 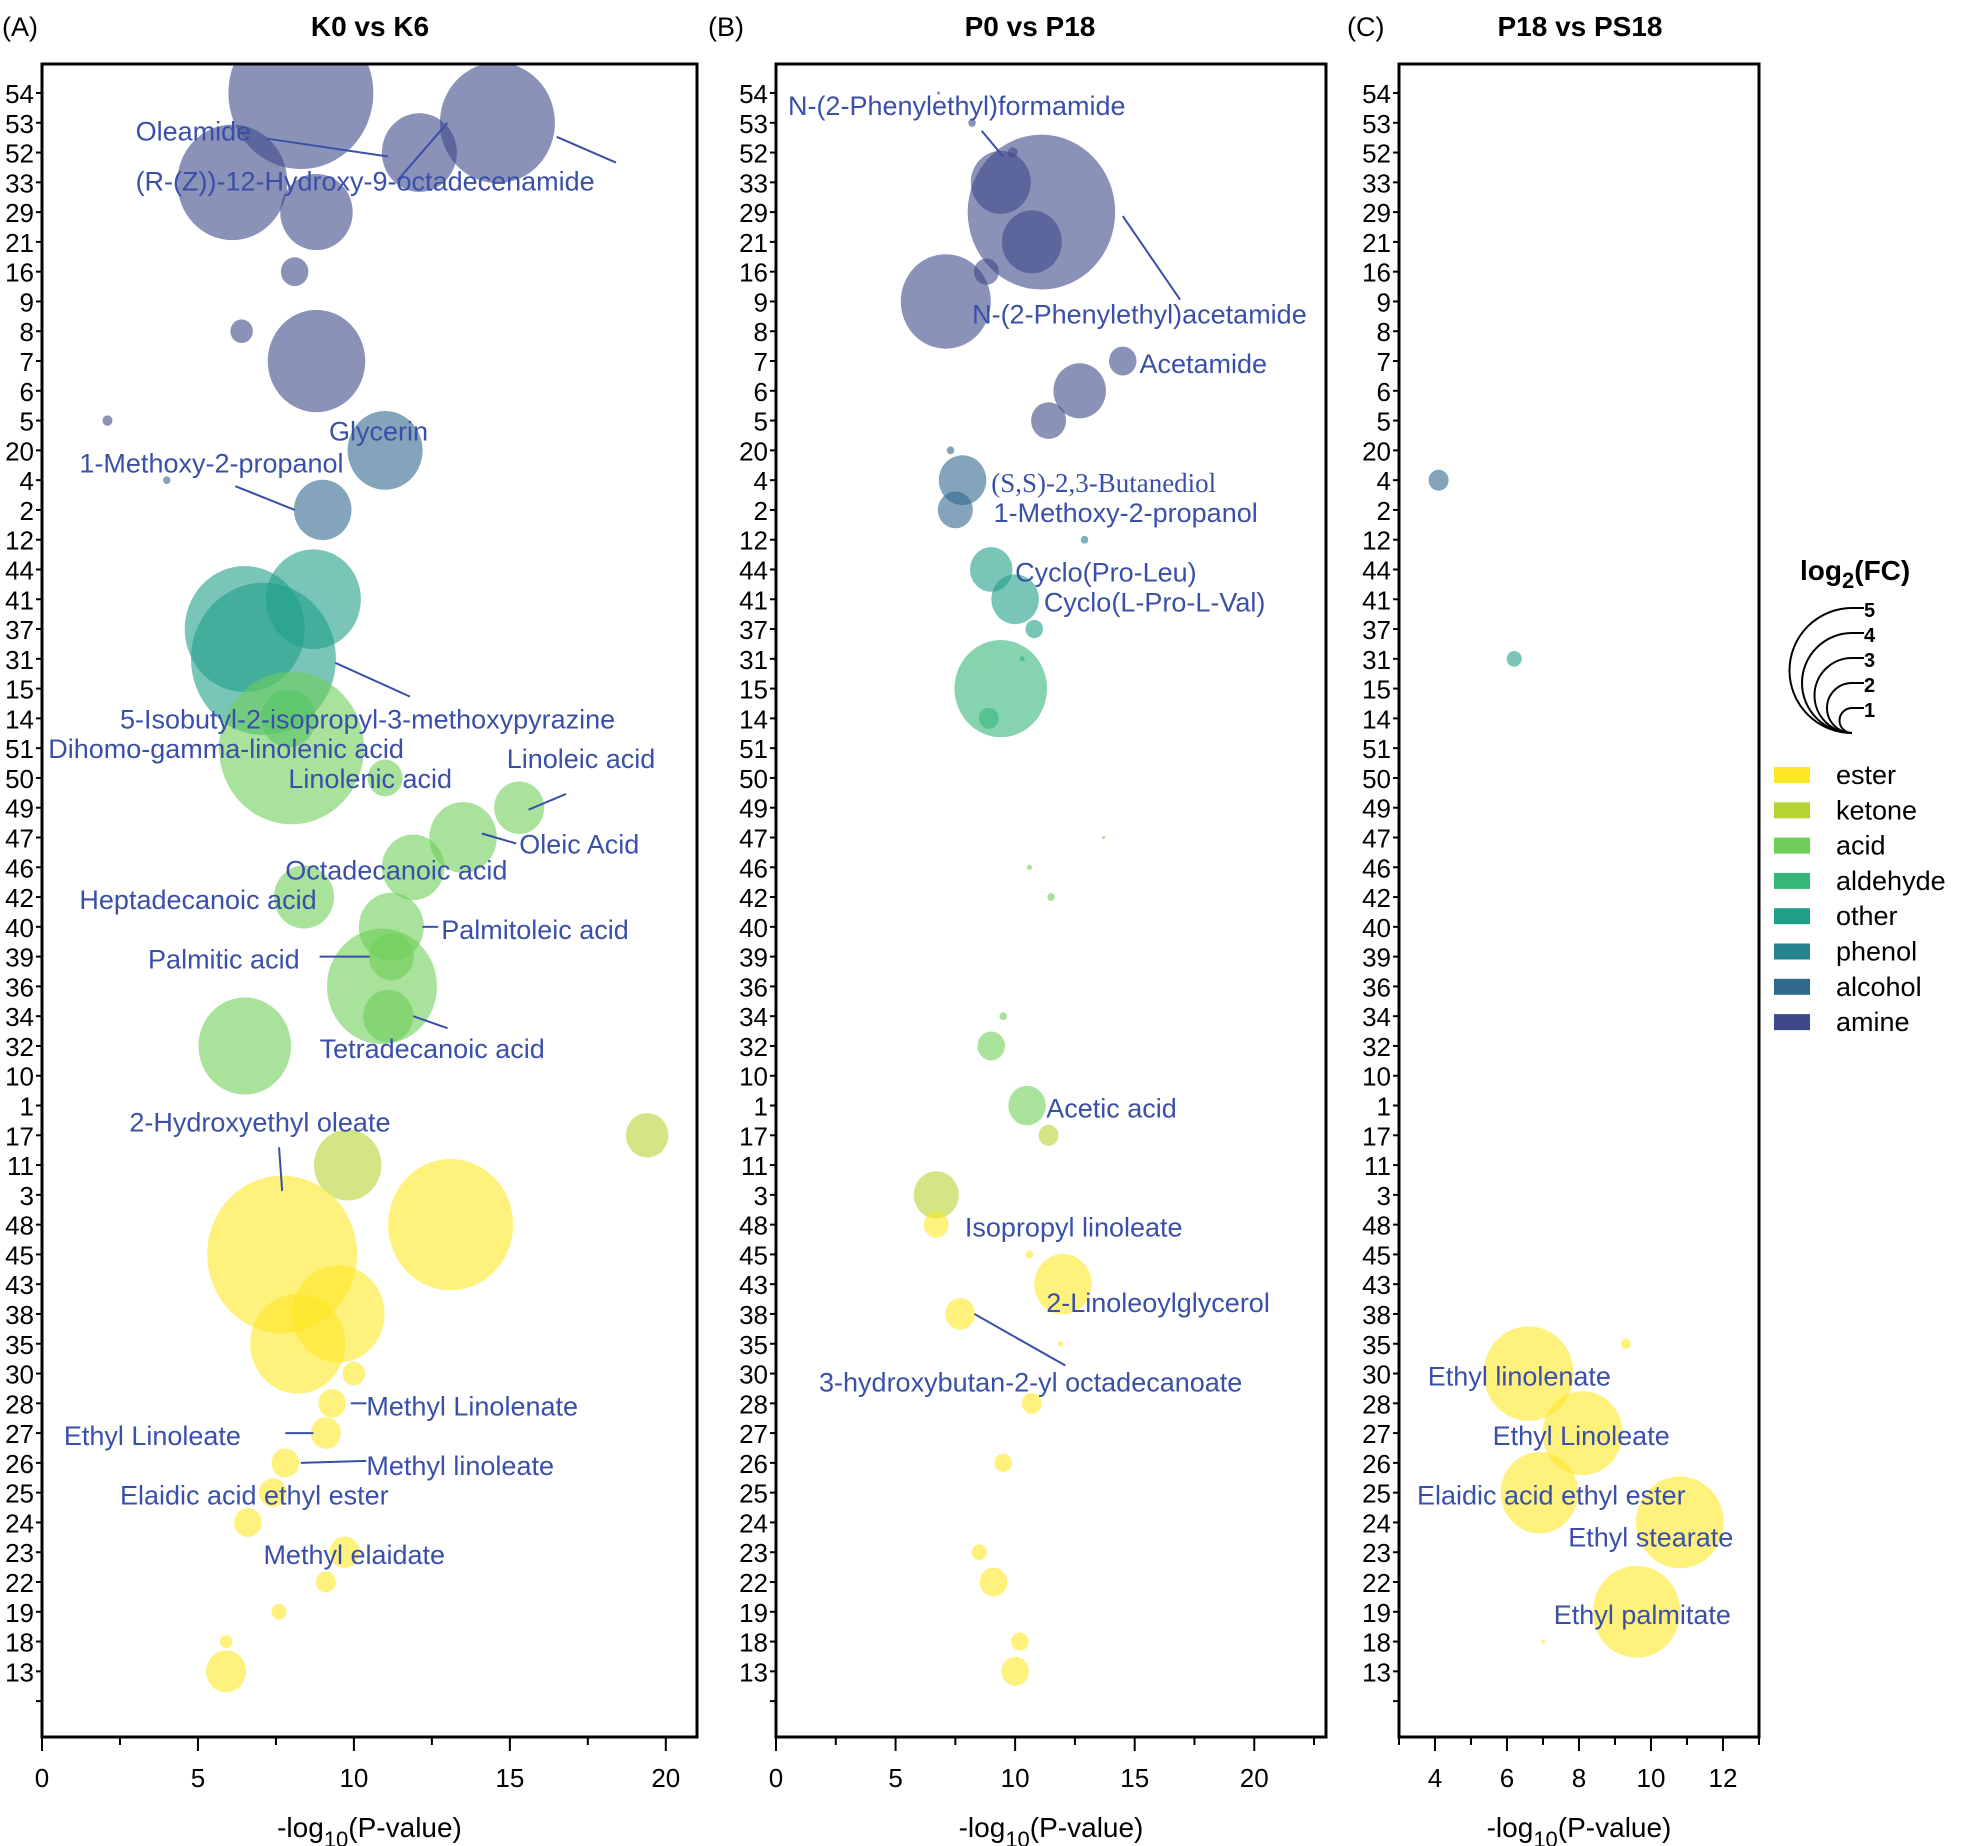 I want to click on y-tick-label: 21, so click(x=1376, y=243).